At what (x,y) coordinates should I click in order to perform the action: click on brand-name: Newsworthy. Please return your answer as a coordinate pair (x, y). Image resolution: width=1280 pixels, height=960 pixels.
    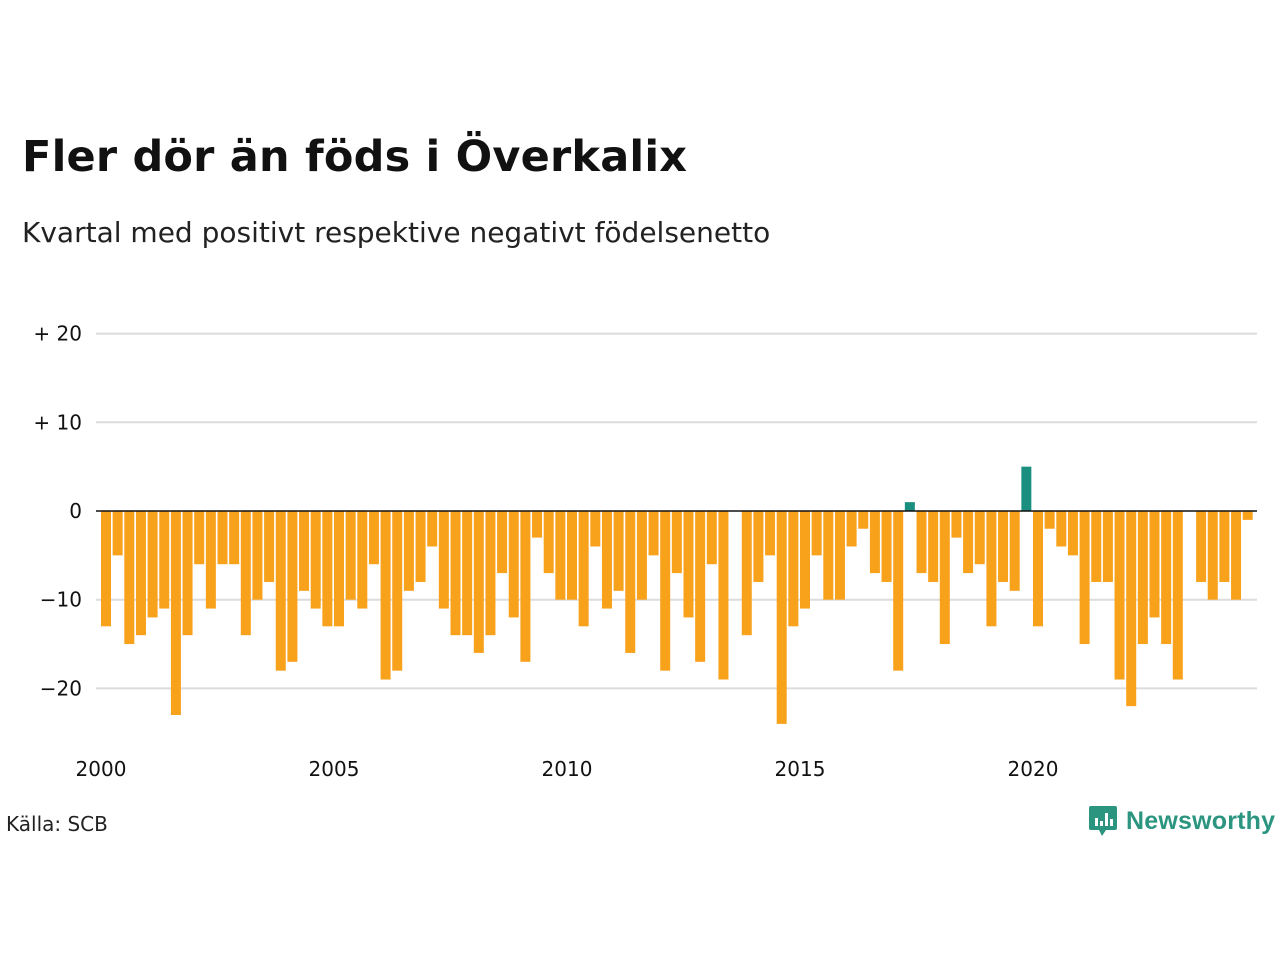
    Looking at the image, I should click on (1201, 820).